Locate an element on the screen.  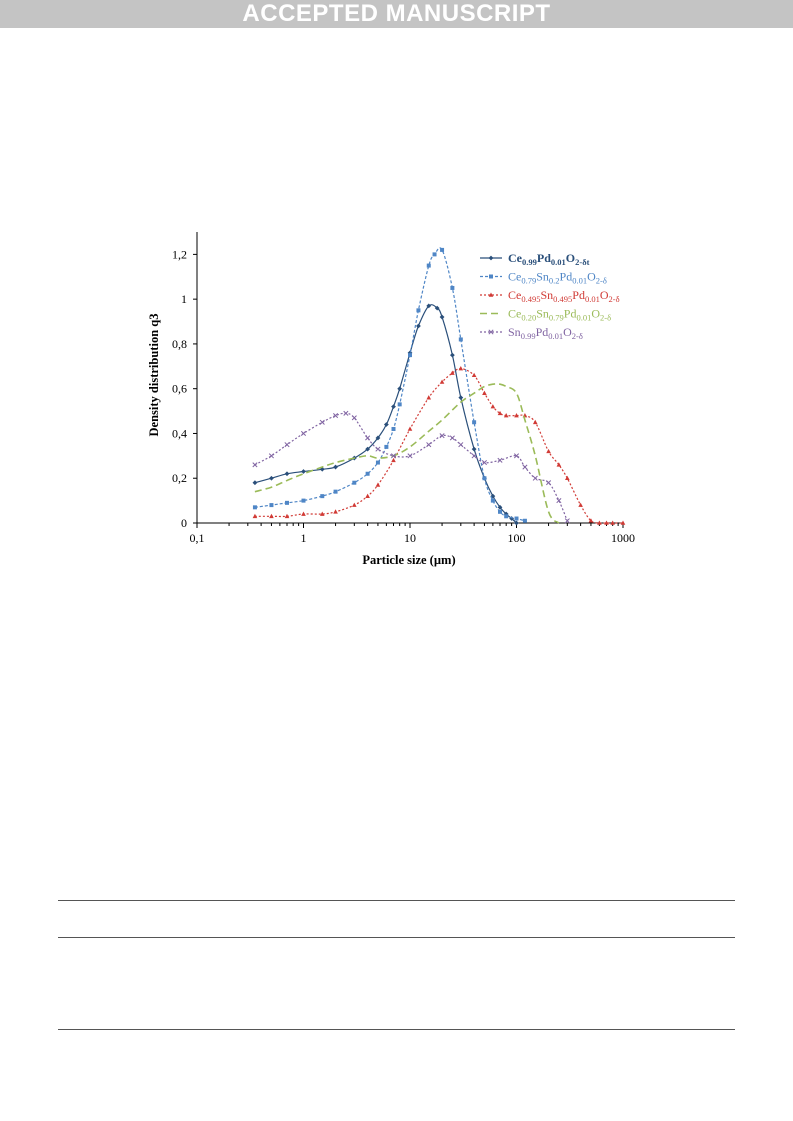
series-line is located at coordinates (438, 445).